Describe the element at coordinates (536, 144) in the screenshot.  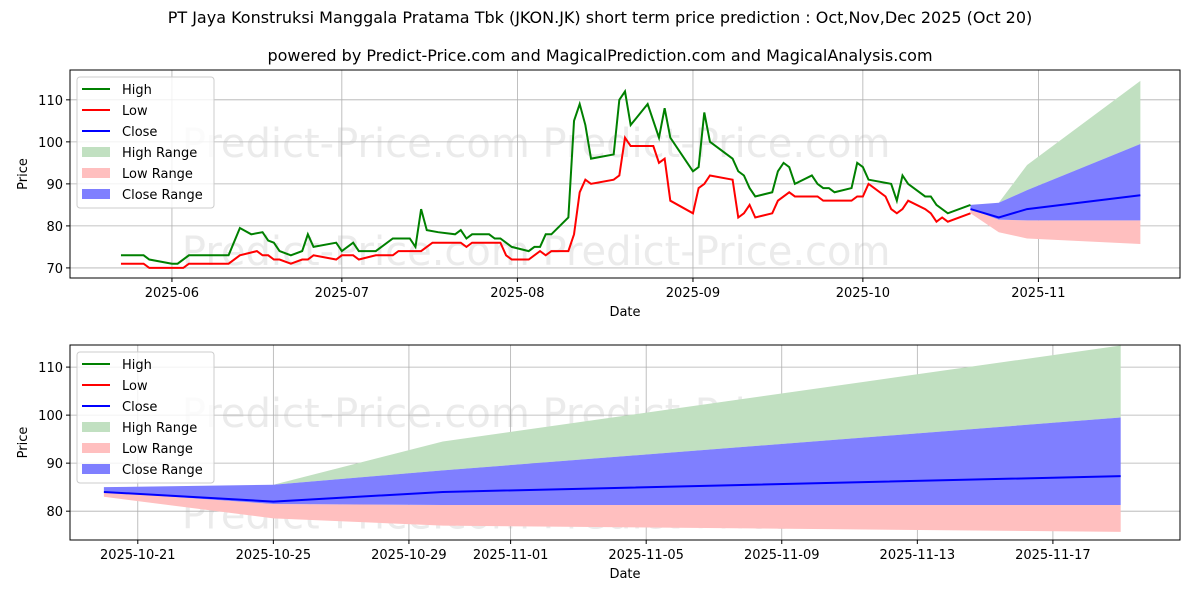
I see `watermark: Predict-Price.com Predict-Price.com` at that location.